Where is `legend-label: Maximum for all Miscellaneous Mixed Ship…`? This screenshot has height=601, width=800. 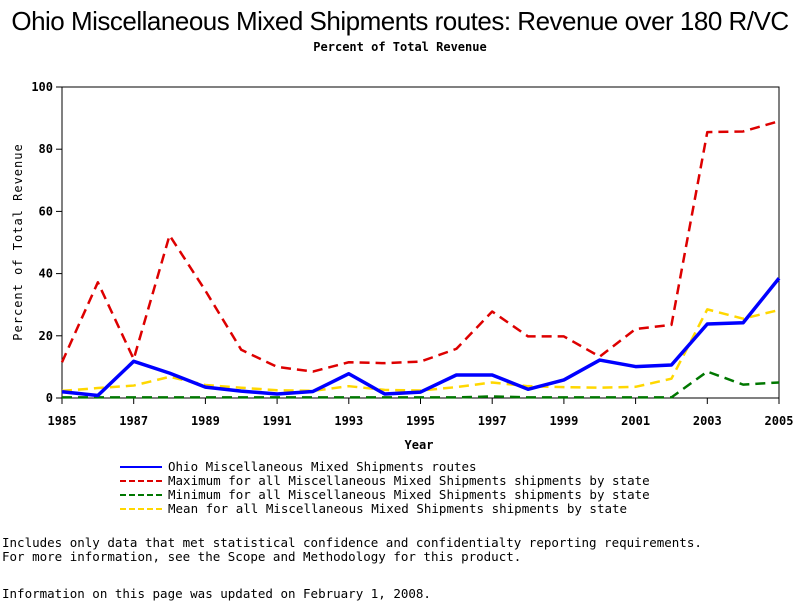
legend-label: Maximum for all Miscellaneous Mixed Ship… is located at coordinates (409, 480).